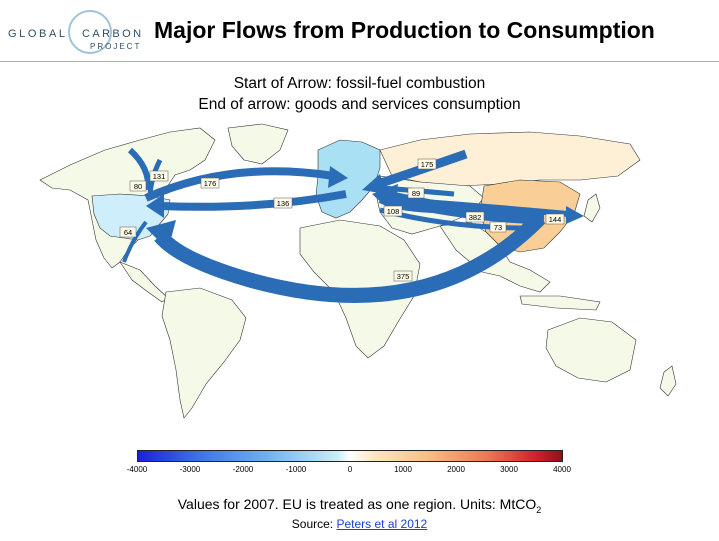  I want to click on svg-text: 89, so click(416, 193).